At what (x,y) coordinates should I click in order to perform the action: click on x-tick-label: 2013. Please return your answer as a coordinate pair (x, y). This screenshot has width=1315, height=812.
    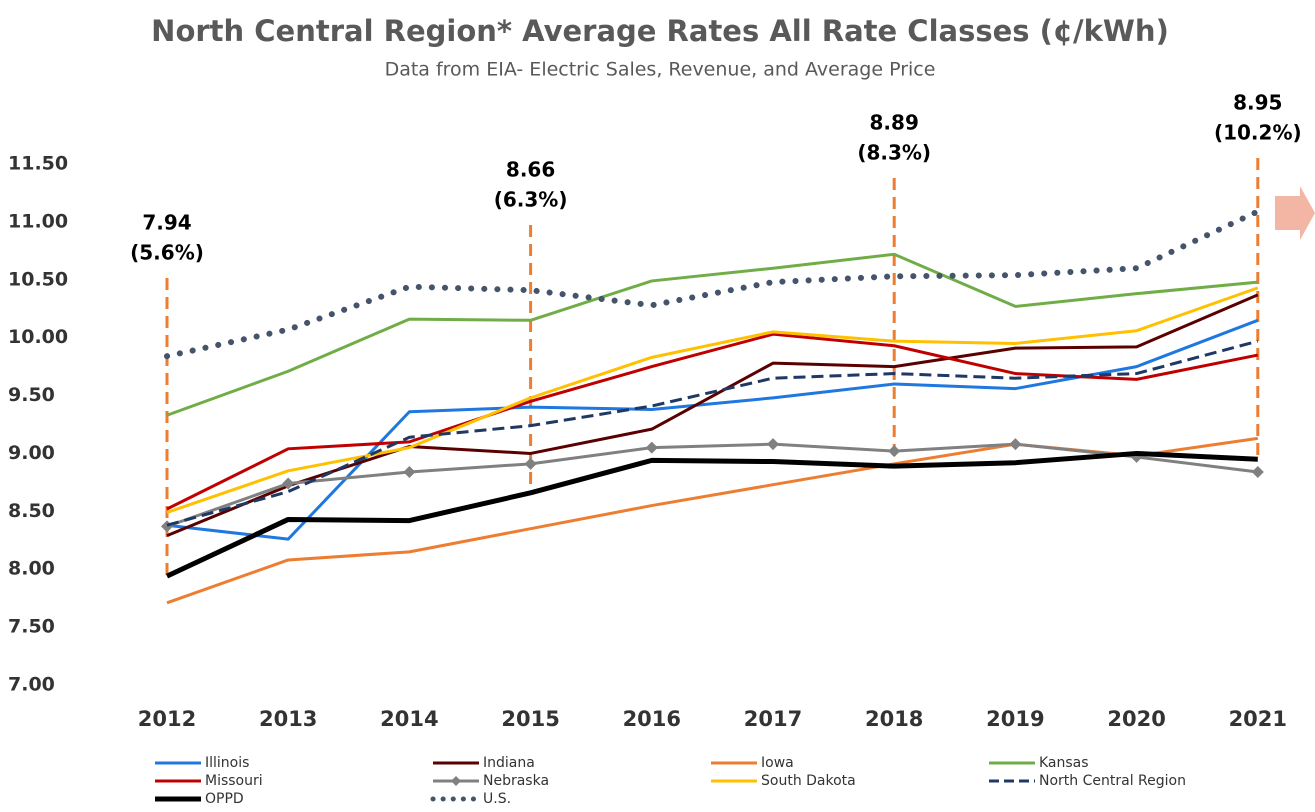
    Looking at the image, I should click on (288, 719).